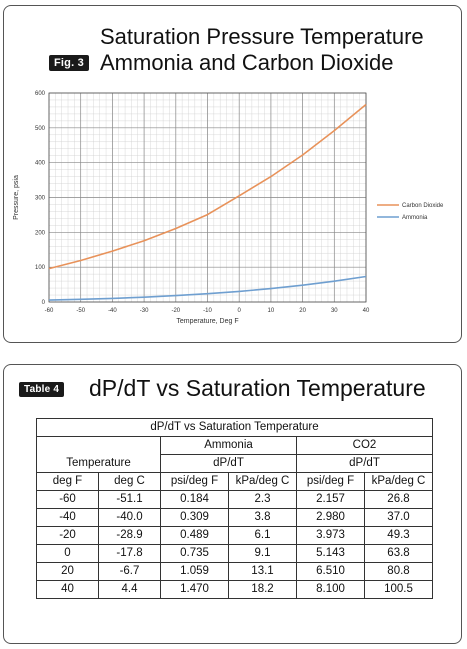 This screenshot has width=467, height=649. I want to click on table-row: 40 4.4 1.470 18.2 8.100 100.5, so click(234, 589).